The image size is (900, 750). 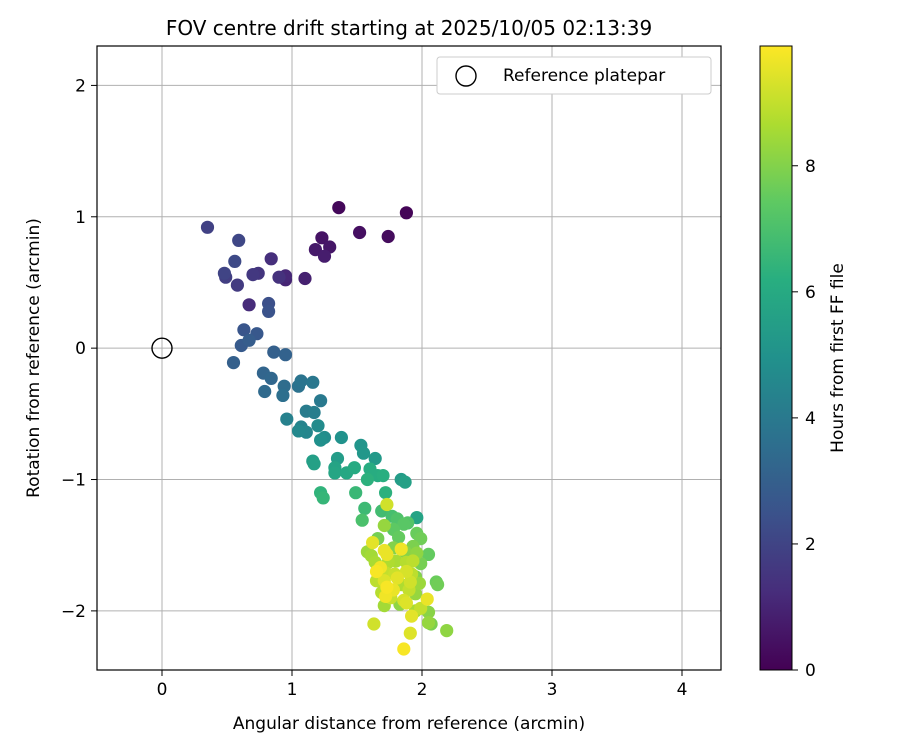 I want to click on x-tick-label: 2, so click(x=422, y=690).